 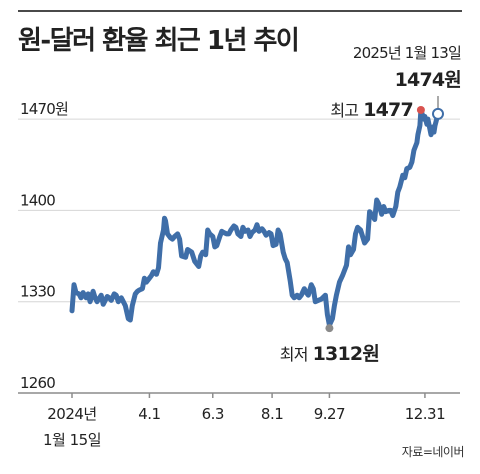 I want to click on chart-title: 원-달러 환율 최근 1년 추이, so click(x=159, y=41).